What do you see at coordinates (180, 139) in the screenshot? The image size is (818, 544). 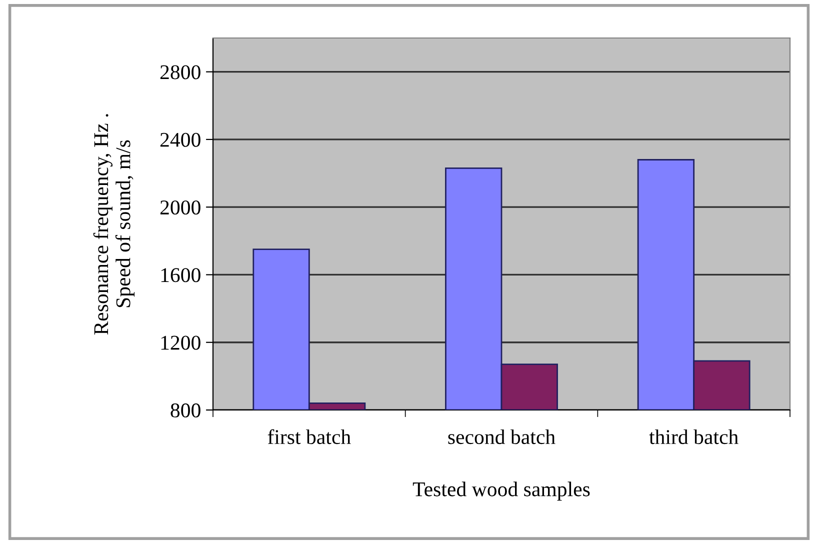 I see `y-tick-label: 2400` at bounding box center [180, 139].